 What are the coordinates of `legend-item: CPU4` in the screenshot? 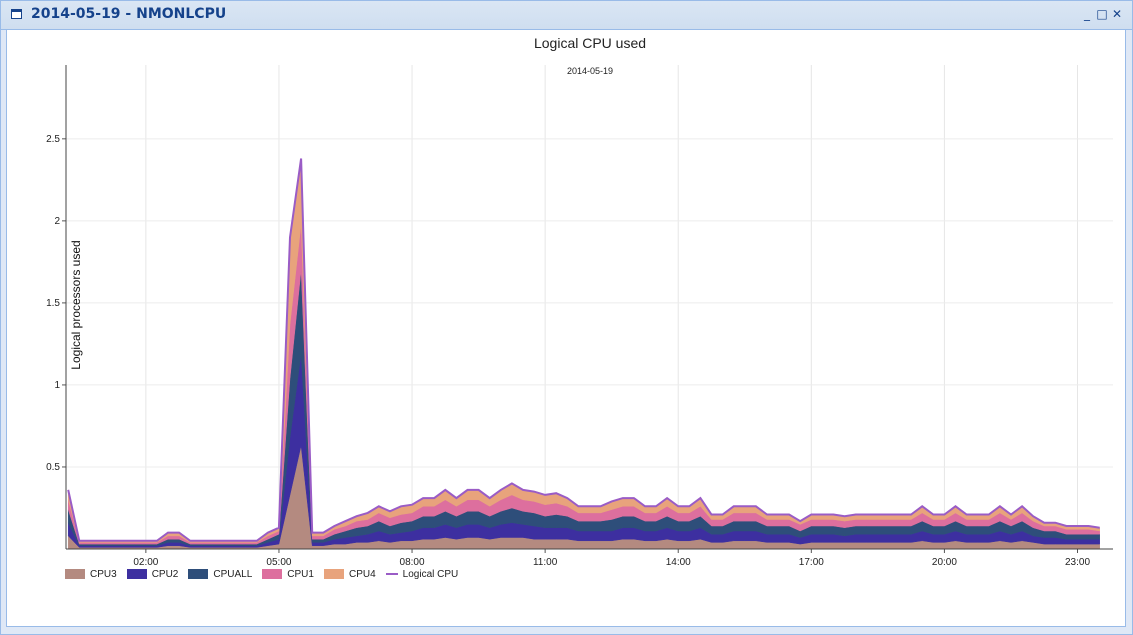 It's located at (349, 574).